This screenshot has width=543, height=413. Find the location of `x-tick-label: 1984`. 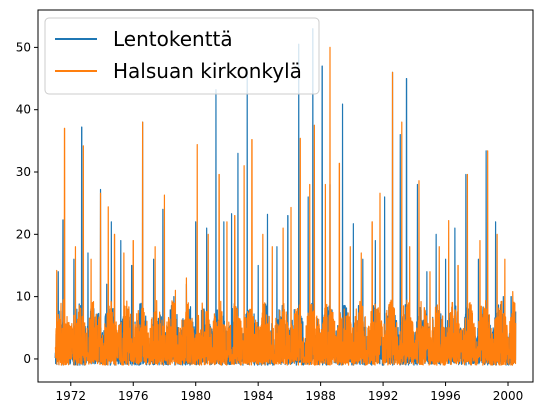

x-tick-label: 1984 is located at coordinates (258, 396).